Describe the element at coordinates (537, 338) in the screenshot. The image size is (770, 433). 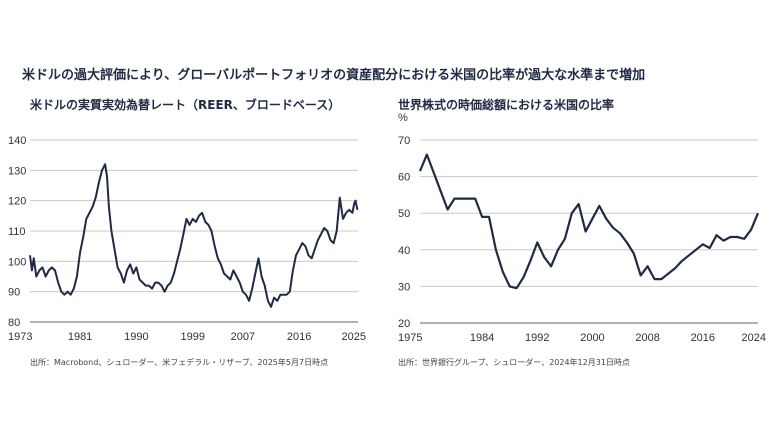
I see `us-share-x-tick-label: 1992` at that location.